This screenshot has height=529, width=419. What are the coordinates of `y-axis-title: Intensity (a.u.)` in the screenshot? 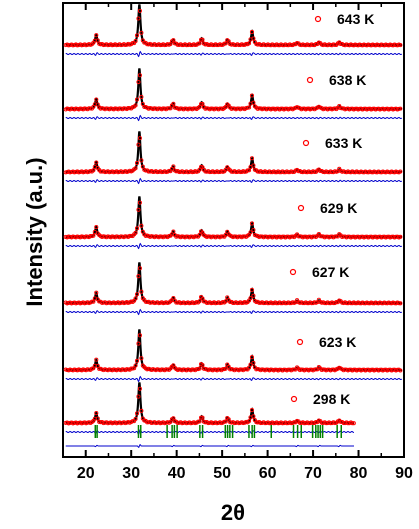 It's located at (34, 231).